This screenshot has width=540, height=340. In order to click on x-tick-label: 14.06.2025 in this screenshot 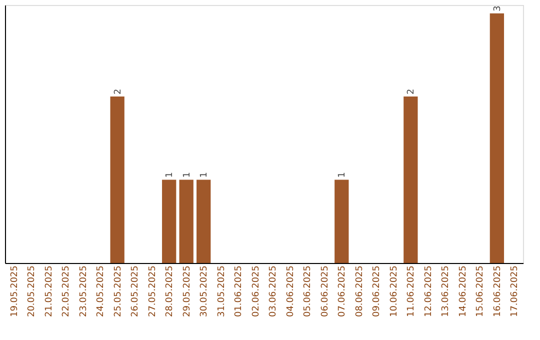, I will do `click(463, 292)`.